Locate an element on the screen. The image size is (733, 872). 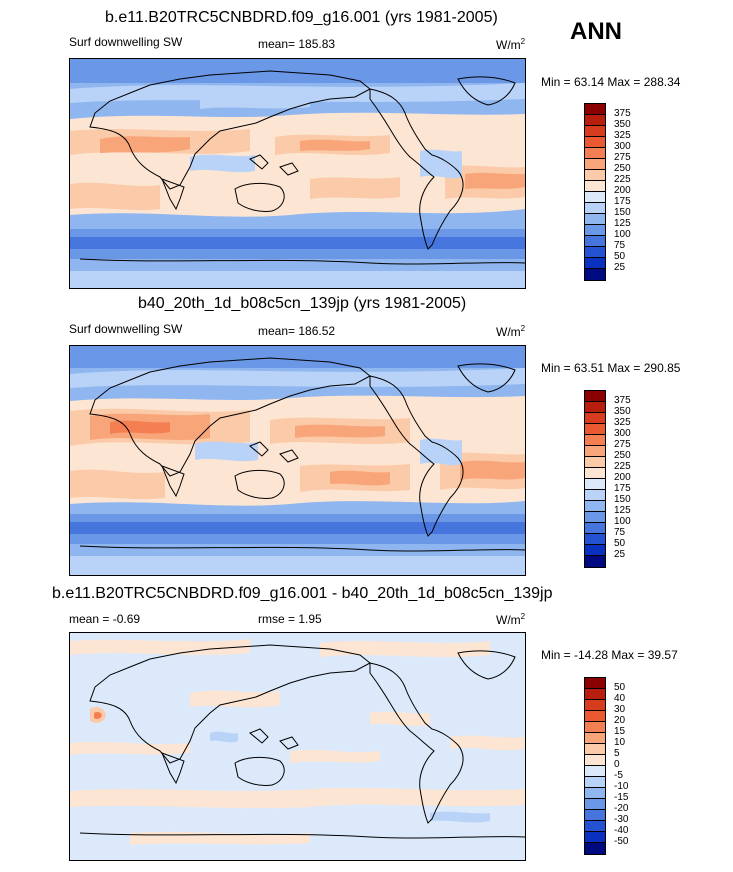
panel1-mean: mean= 185.83 is located at coordinates (297, 44).